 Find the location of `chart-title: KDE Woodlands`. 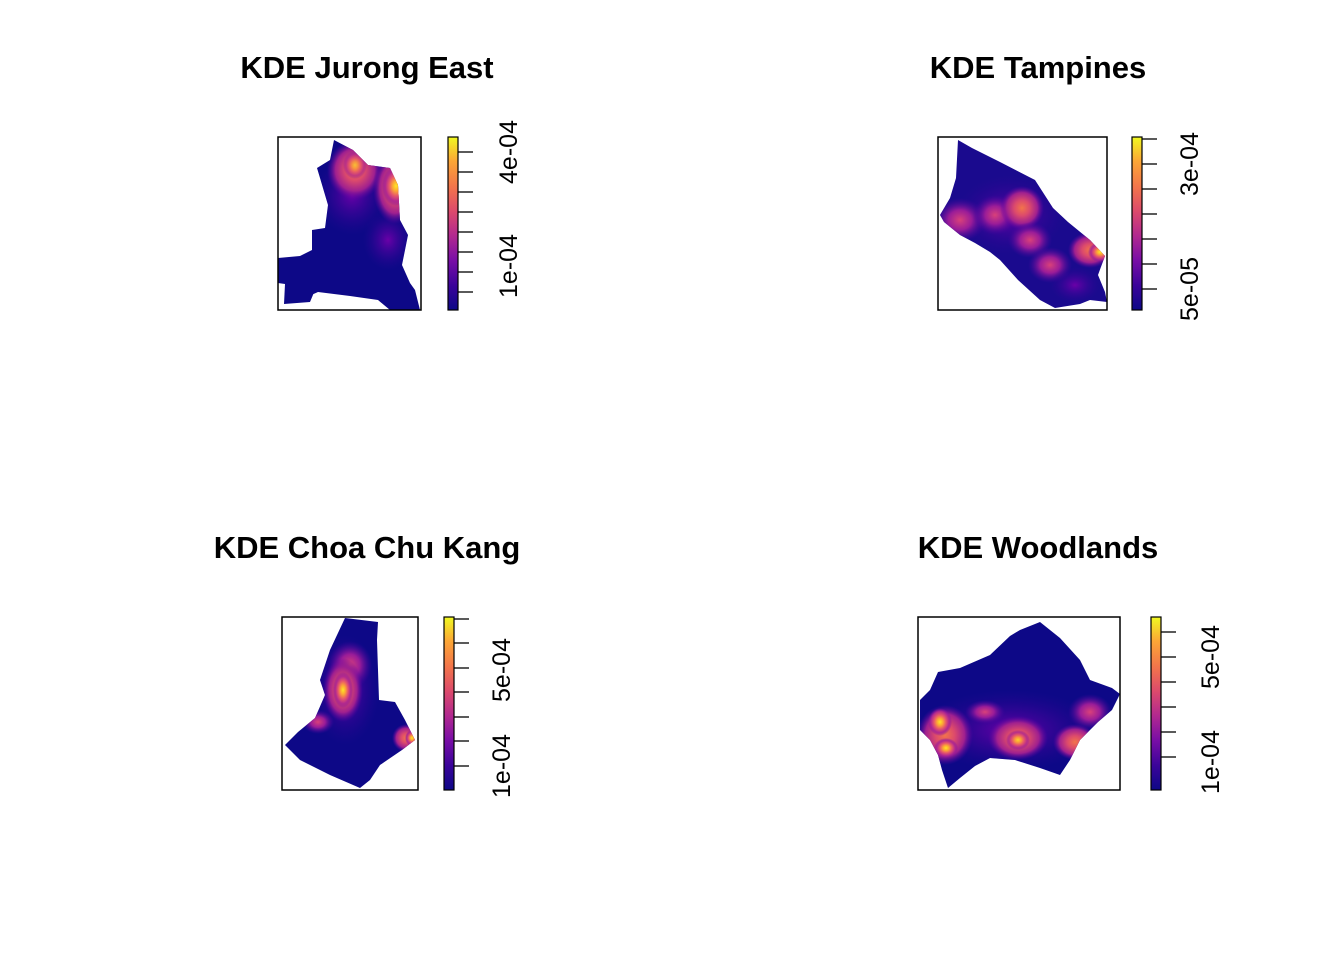

chart-title: KDE Woodlands is located at coordinates (1038, 547).